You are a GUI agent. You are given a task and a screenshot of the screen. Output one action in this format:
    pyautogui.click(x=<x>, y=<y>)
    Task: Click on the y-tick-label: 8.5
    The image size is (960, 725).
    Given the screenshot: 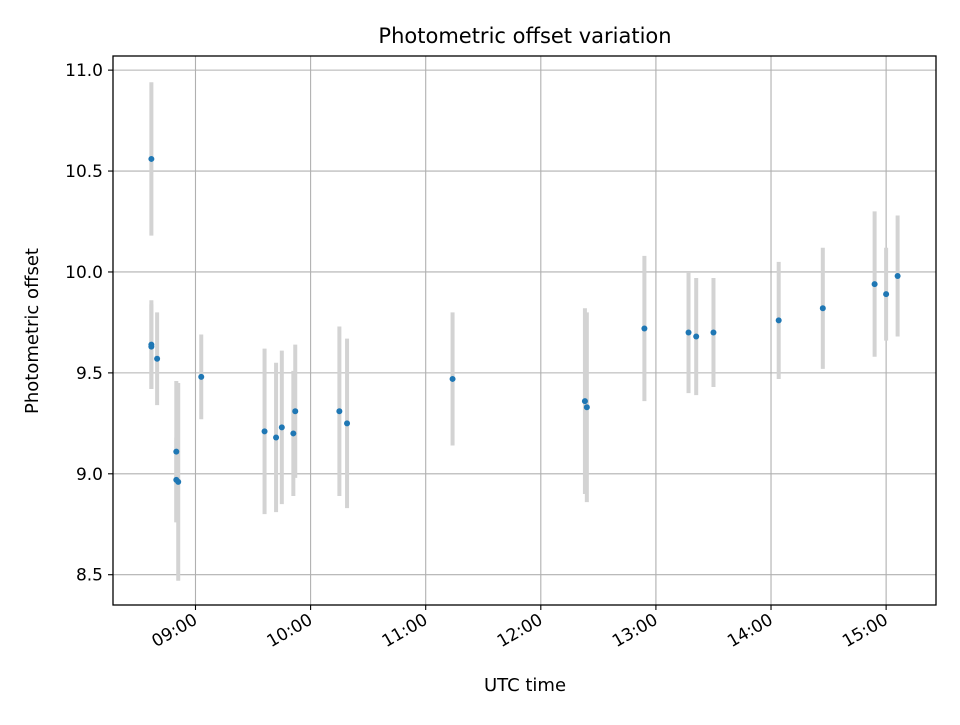 What is the action you would take?
    pyautogui.click(x=89, y=576)
    